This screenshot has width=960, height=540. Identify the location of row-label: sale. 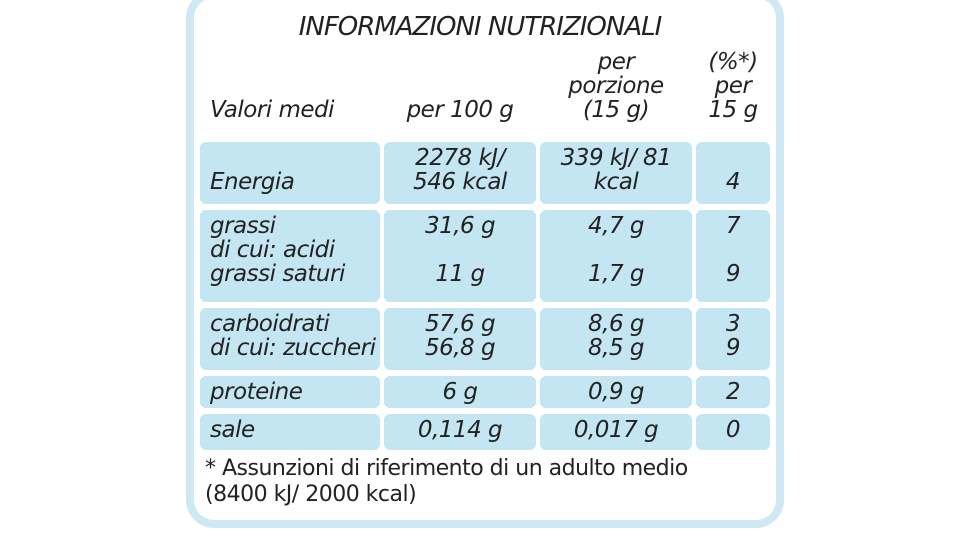
(290, 430).